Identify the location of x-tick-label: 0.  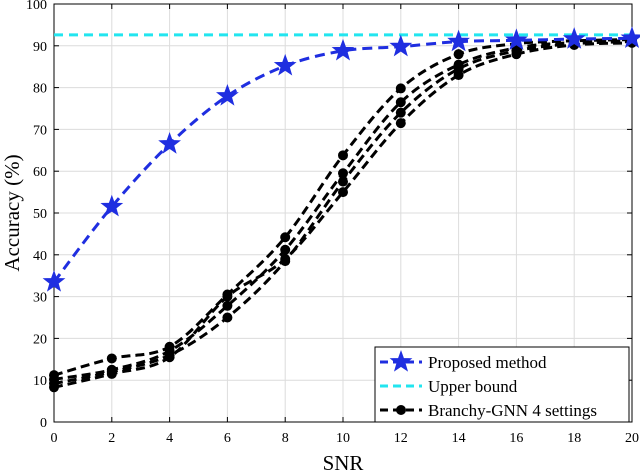
(54, 438).